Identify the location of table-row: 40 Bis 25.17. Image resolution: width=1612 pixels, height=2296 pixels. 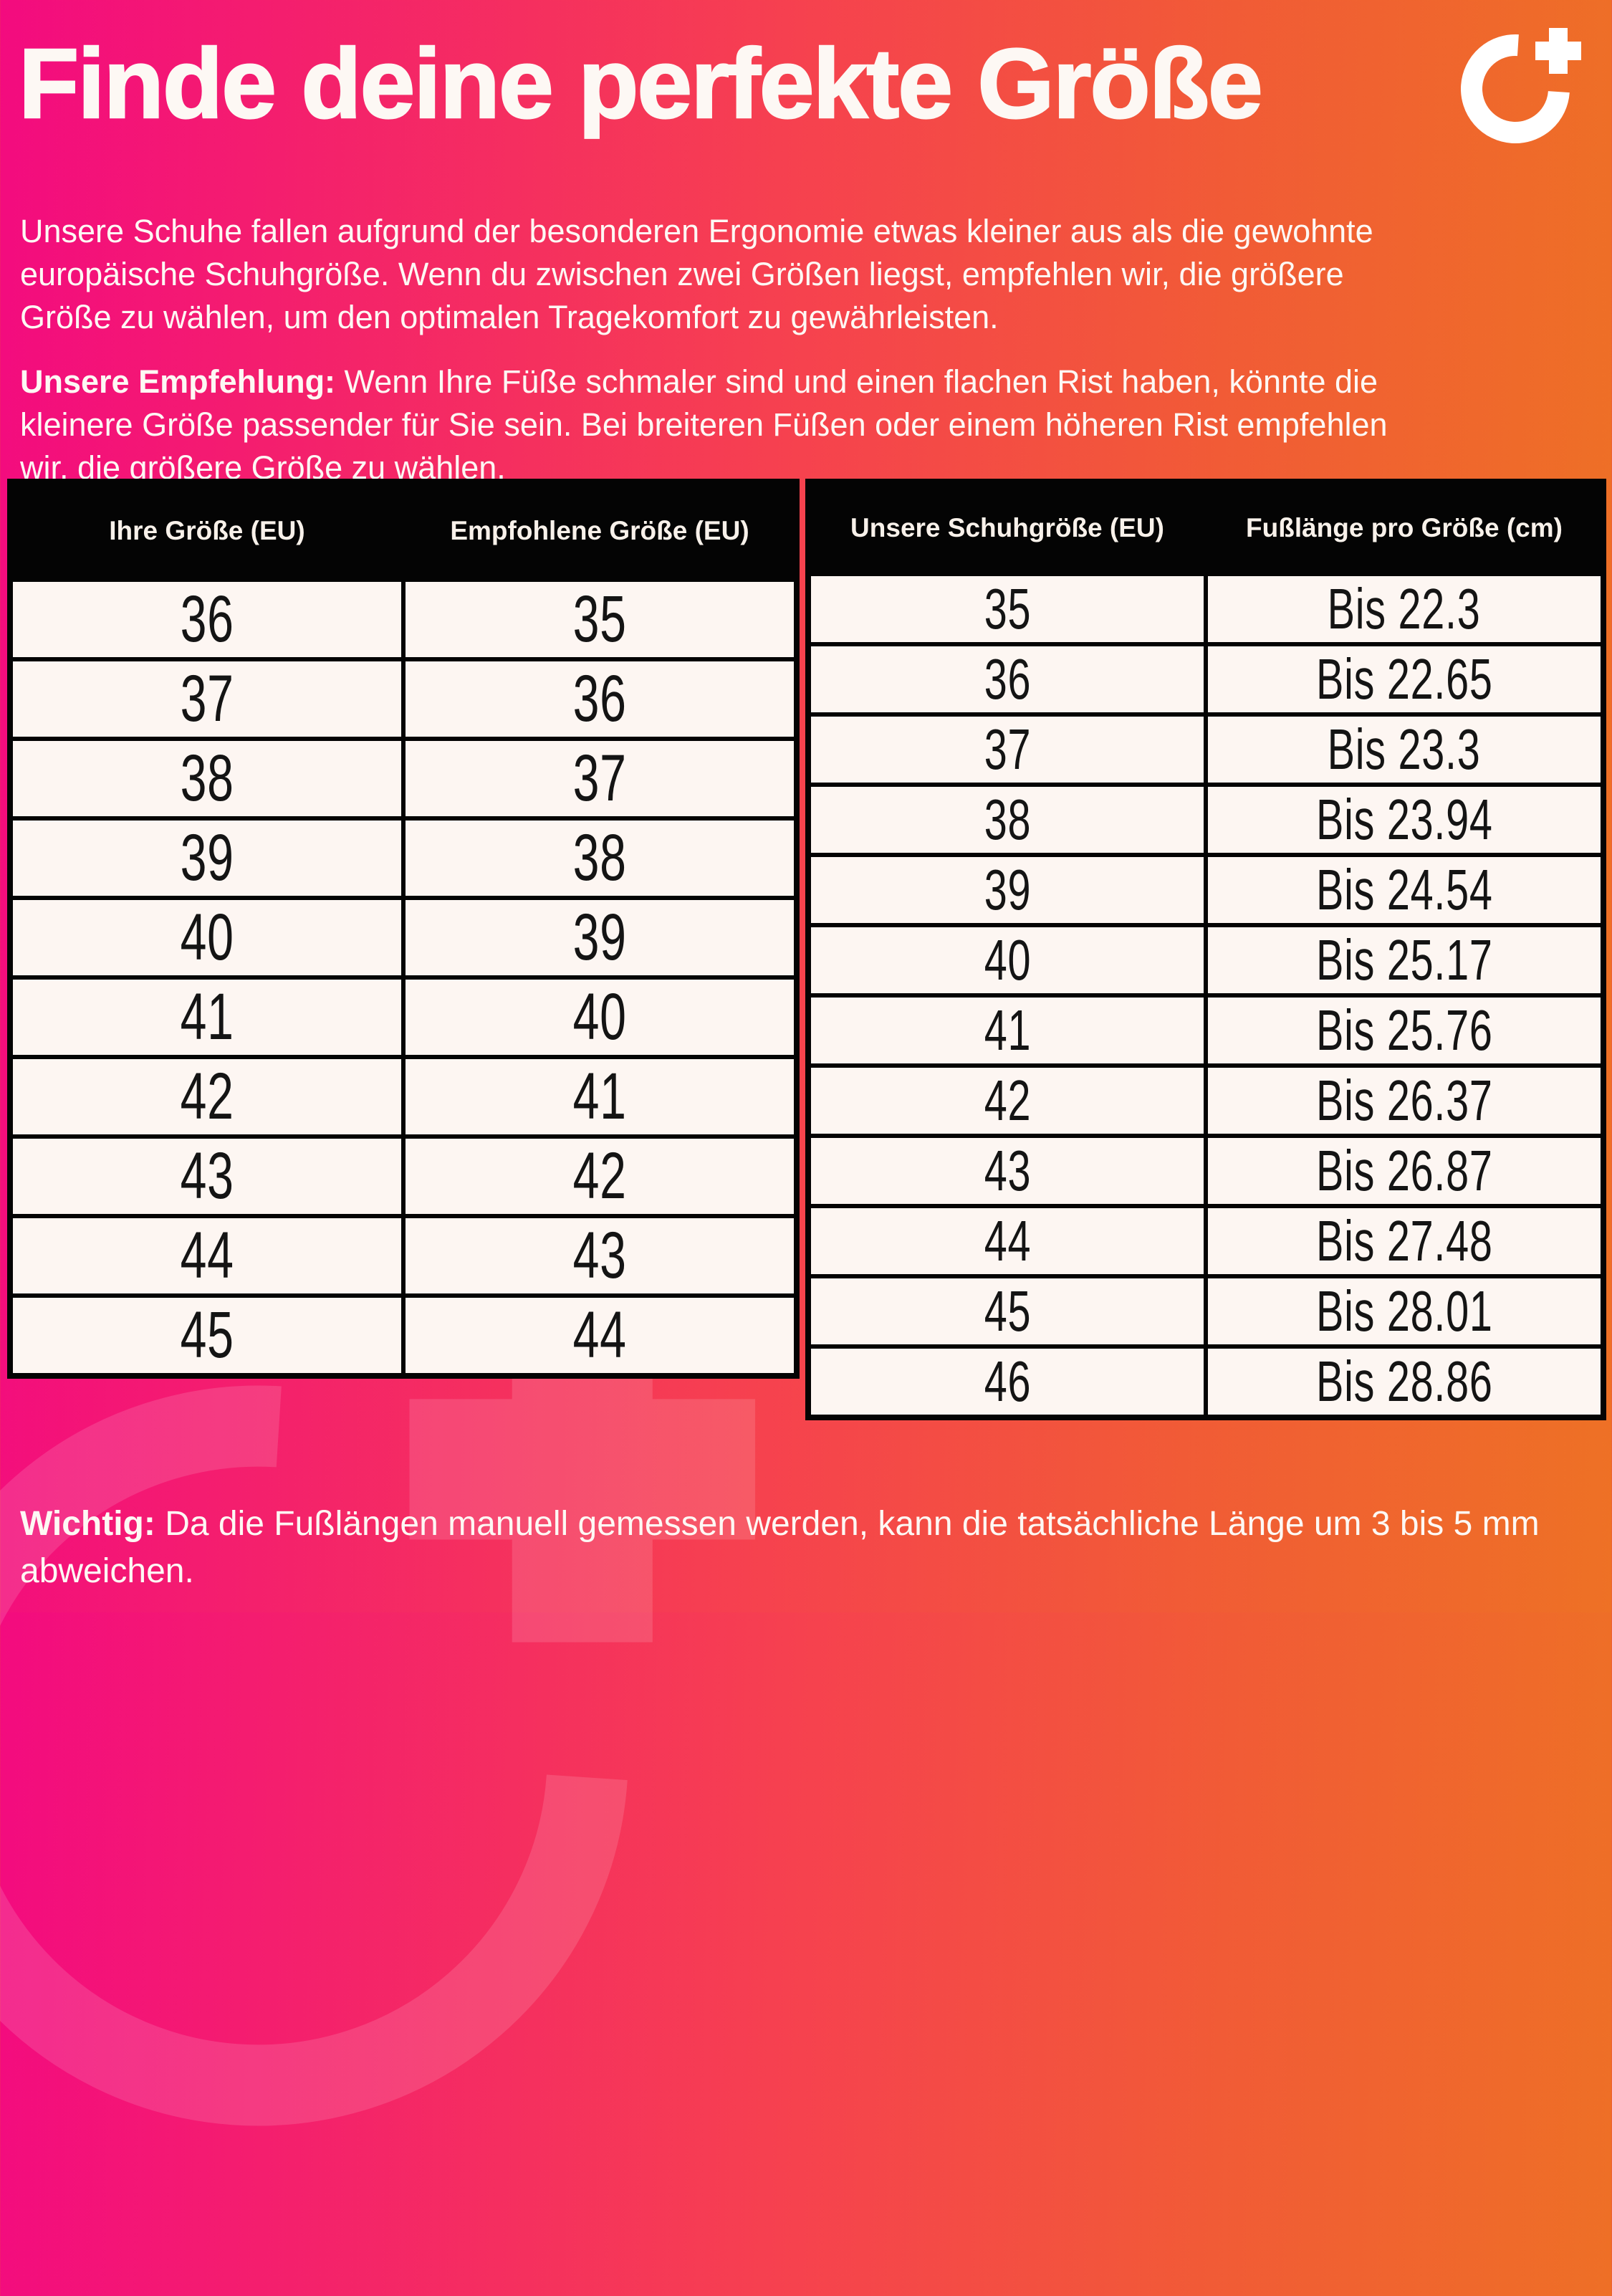
(1206, 960).